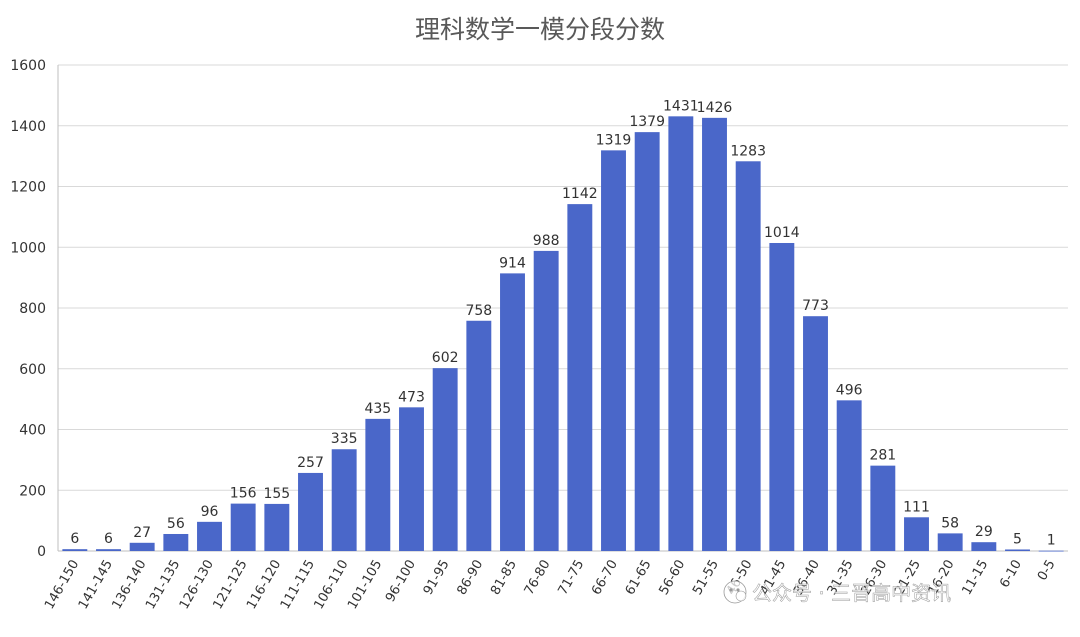  Describe the element at coordinates (32, 309) in the screenshot. I see `y-tick-label: 800` at that location.